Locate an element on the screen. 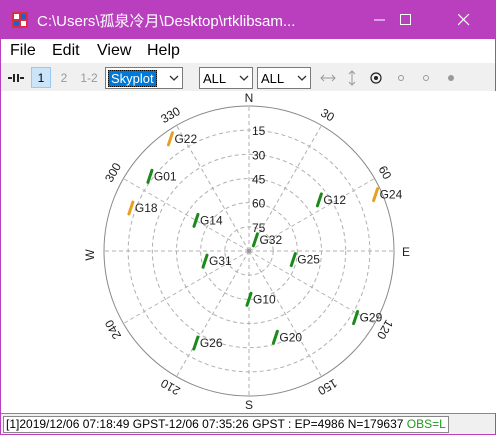  azimuth-label: 30 is located at coordinates (327, 115).